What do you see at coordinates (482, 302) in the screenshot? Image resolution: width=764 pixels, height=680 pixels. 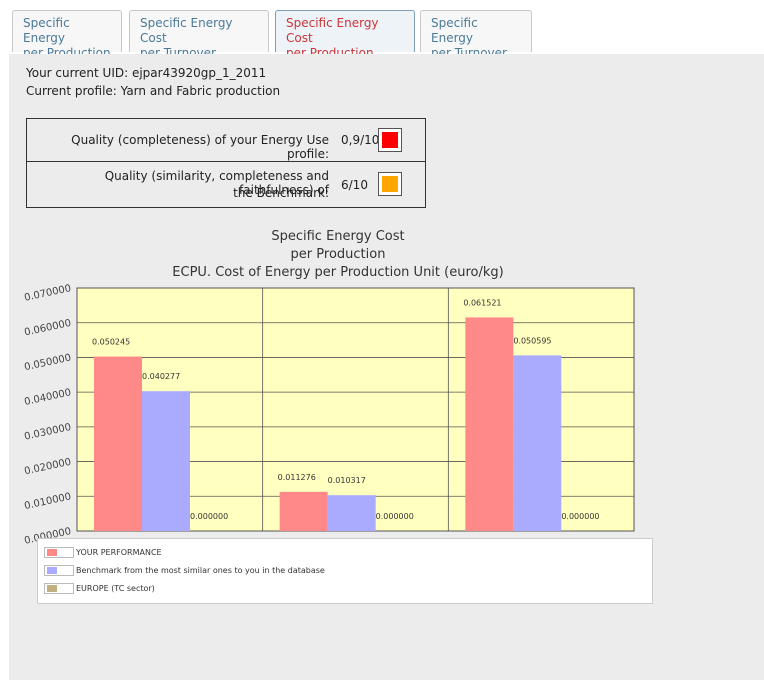 I see `data-label: 0.061521` at bounding box center [482, 302].